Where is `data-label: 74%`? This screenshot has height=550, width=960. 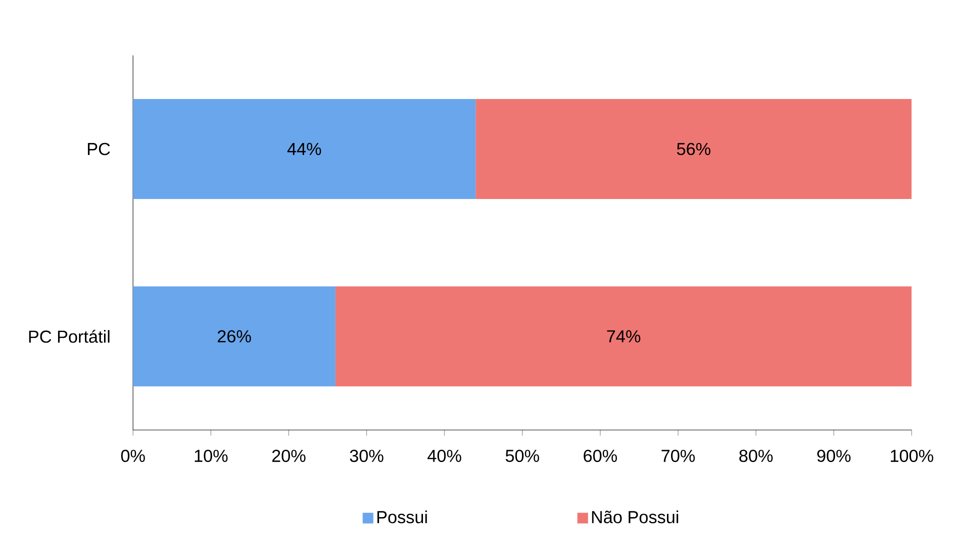
data-label: 74% is located at coordinates (623, 336).